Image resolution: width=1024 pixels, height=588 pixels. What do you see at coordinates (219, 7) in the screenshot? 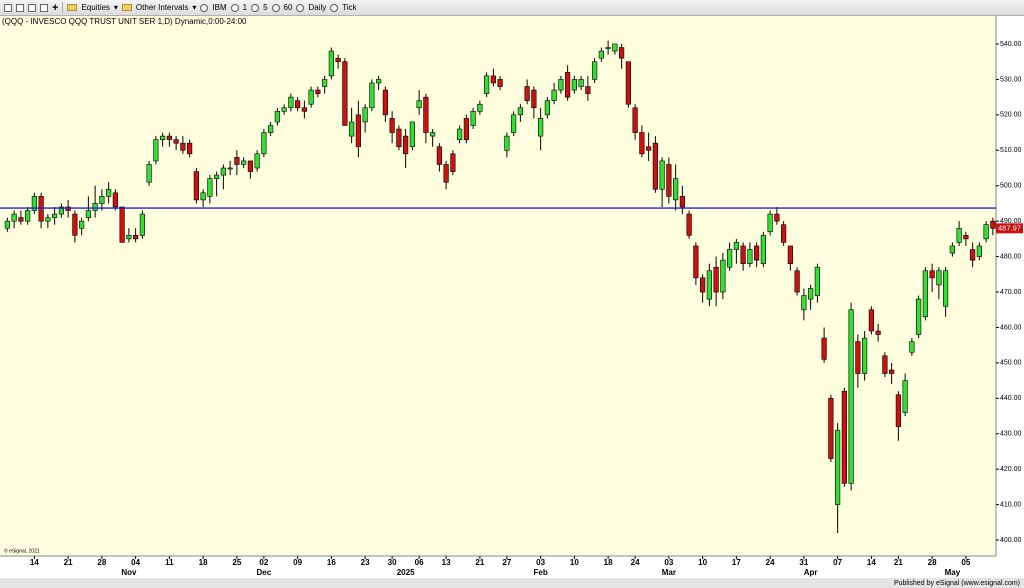
I see `symbol-button: IBM` at bounding box center [219, 7].